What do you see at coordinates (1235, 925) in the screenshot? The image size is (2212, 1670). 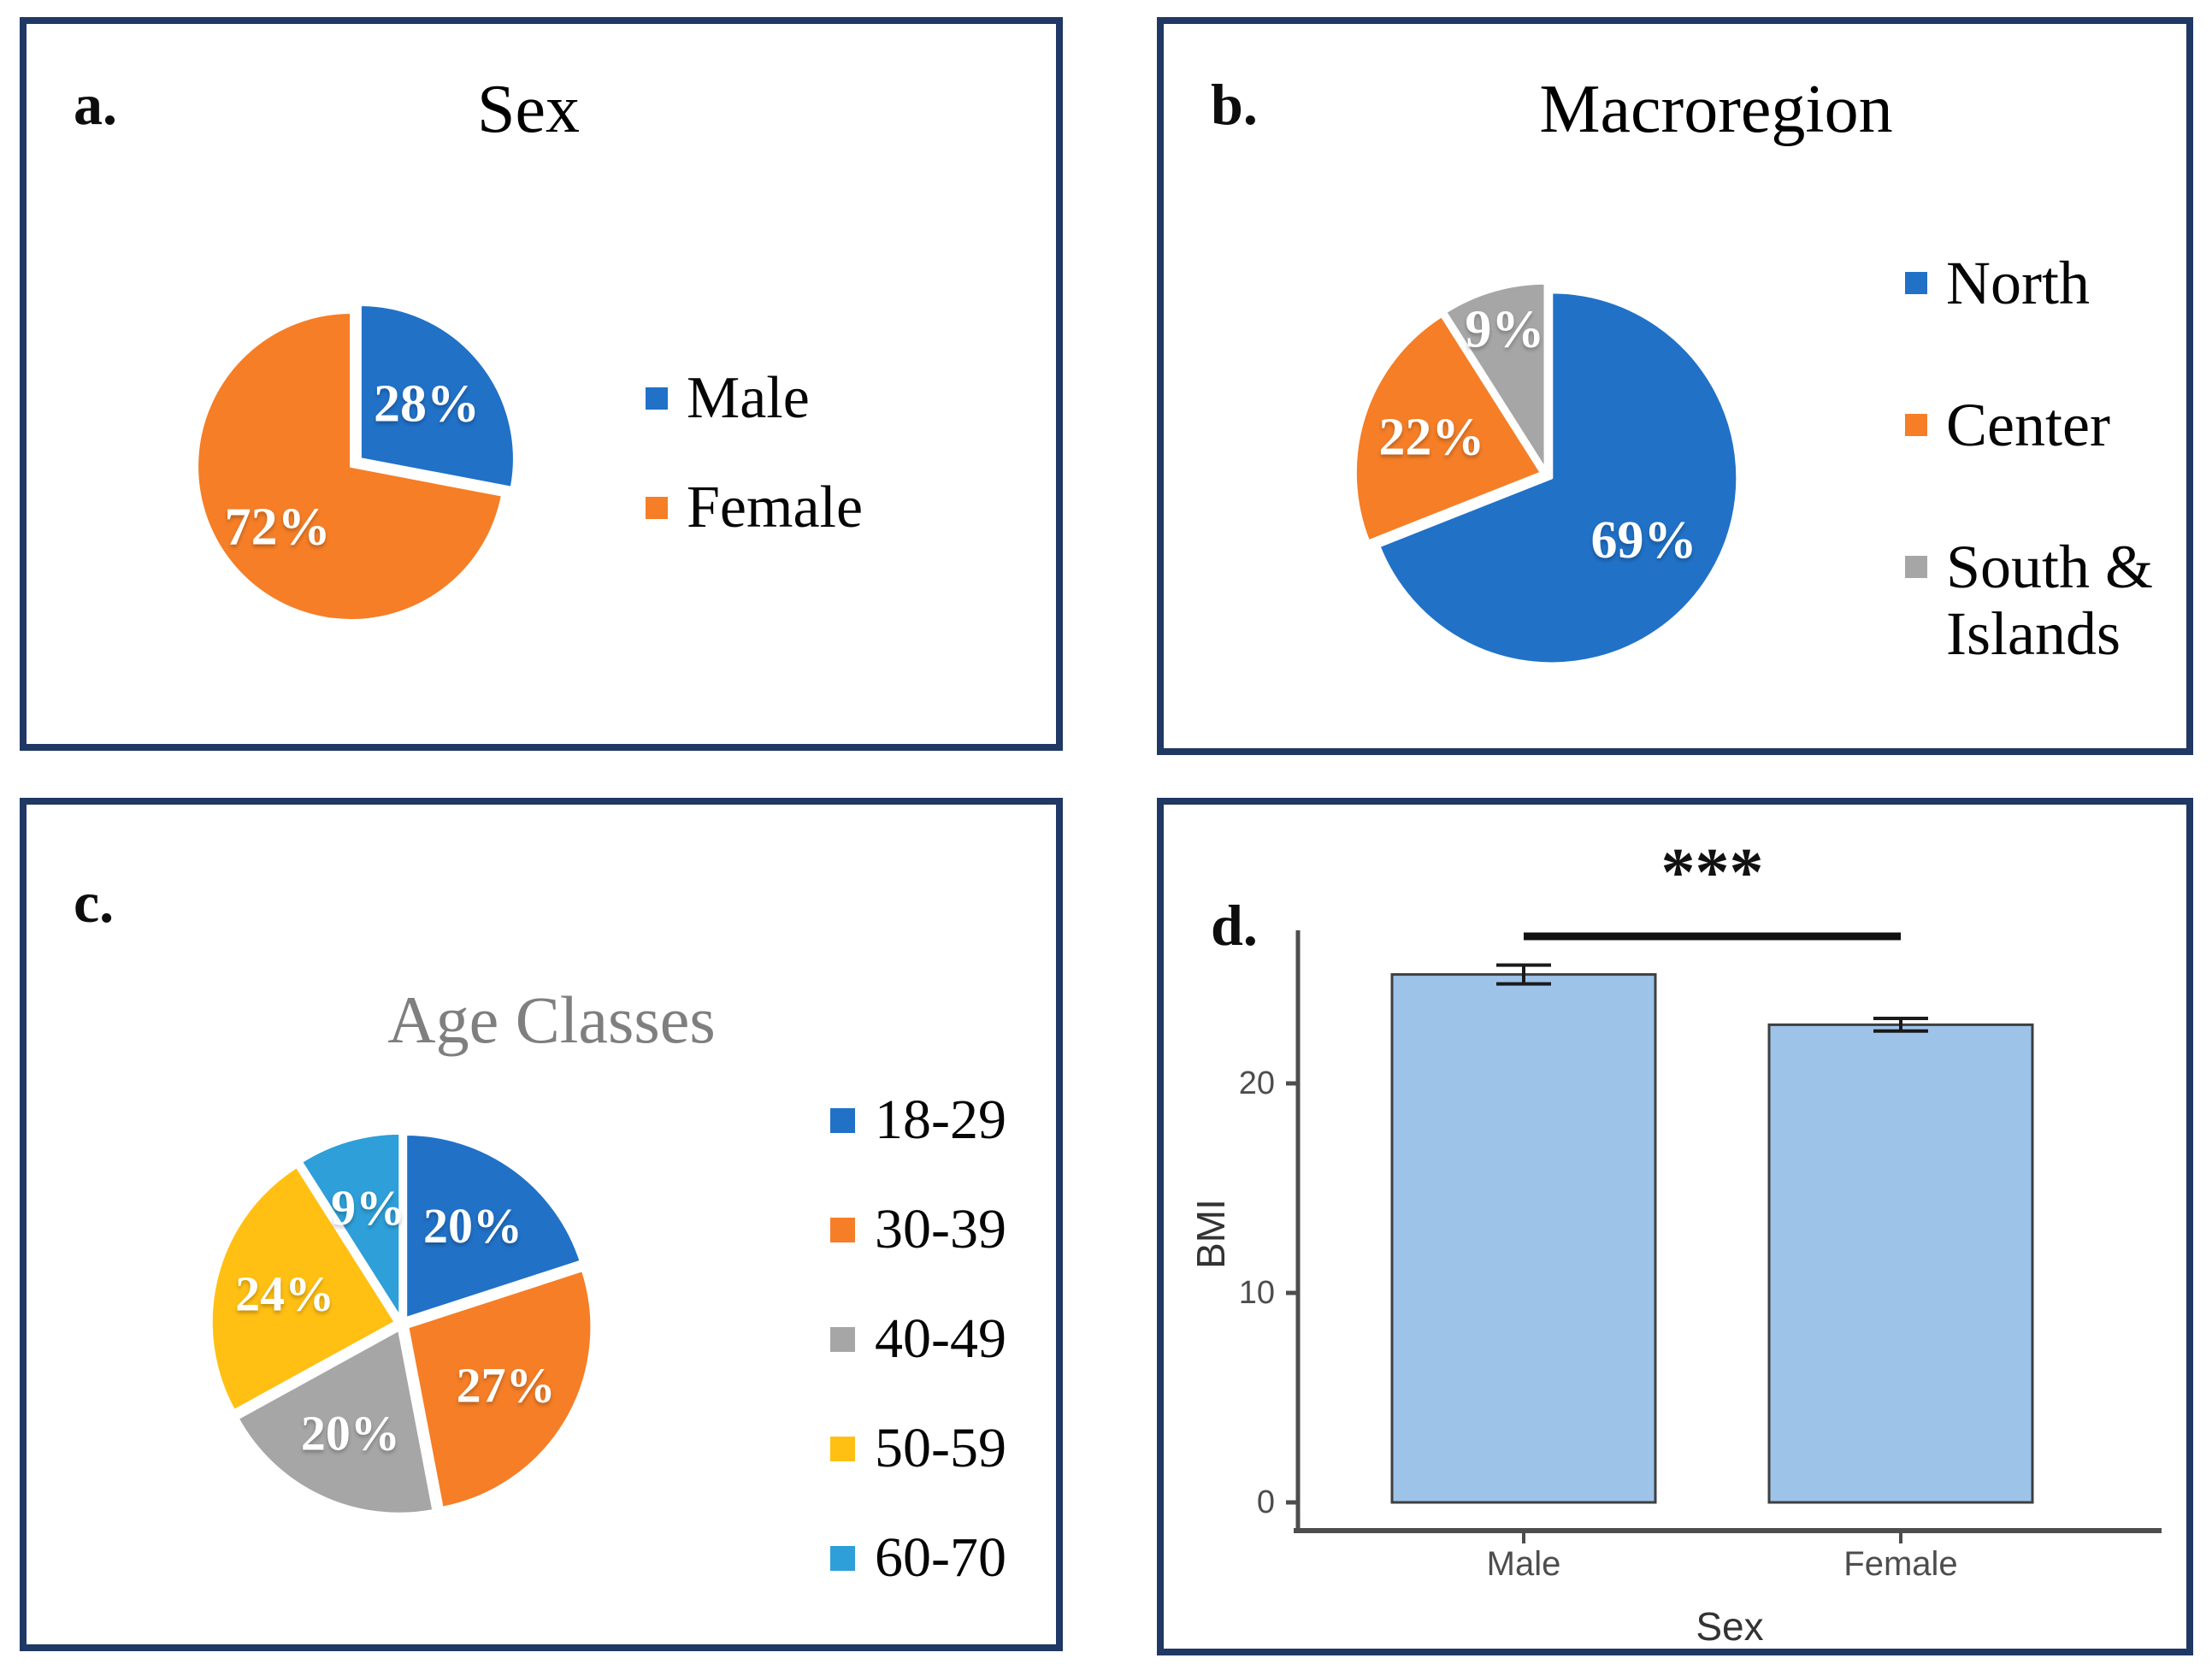 I see `panel-d-letter: d.` at bounding box center [1235, 925].